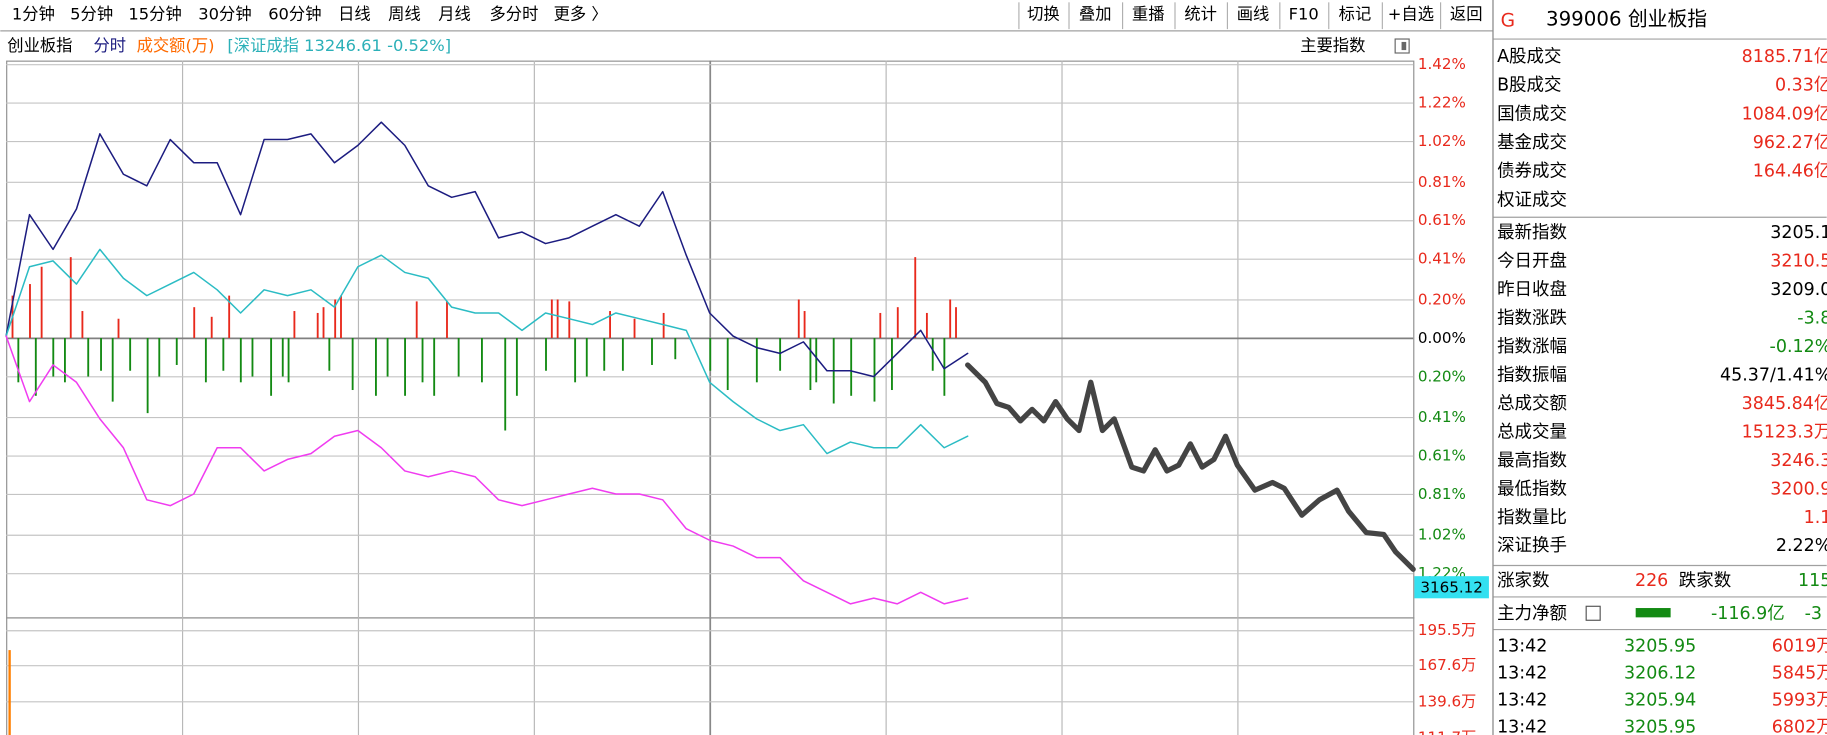 The width and height of the screenshot is (1827, 735). Describe the element at coordinates (1798, 261) in the screenshot. I see `quote-value: 3210.5` at that location.